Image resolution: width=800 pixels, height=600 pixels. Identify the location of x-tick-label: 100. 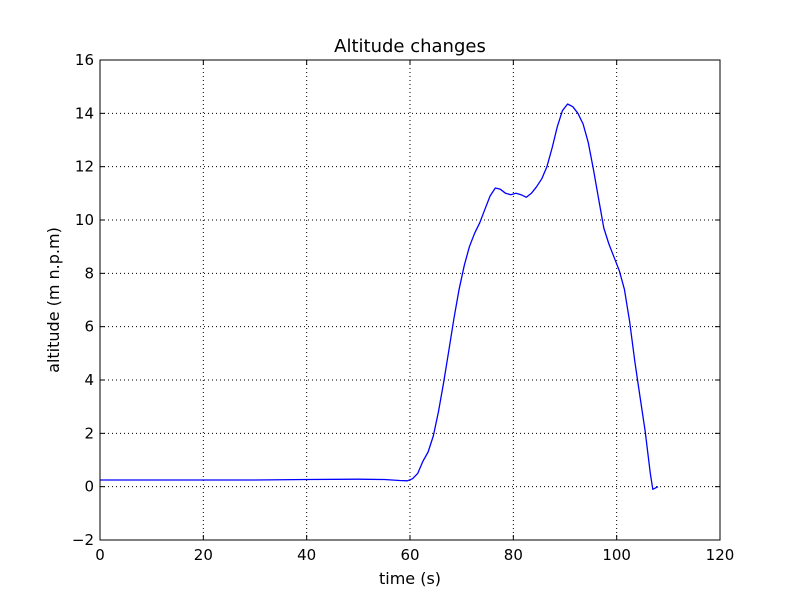
(616, 555).